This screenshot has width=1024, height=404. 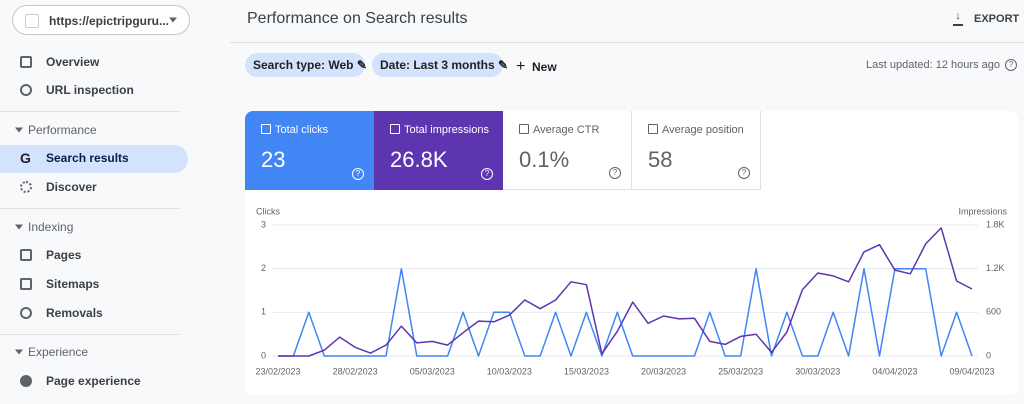 I want to click on x-tick-label: 04/04/2023, so click(x=894, y=371).